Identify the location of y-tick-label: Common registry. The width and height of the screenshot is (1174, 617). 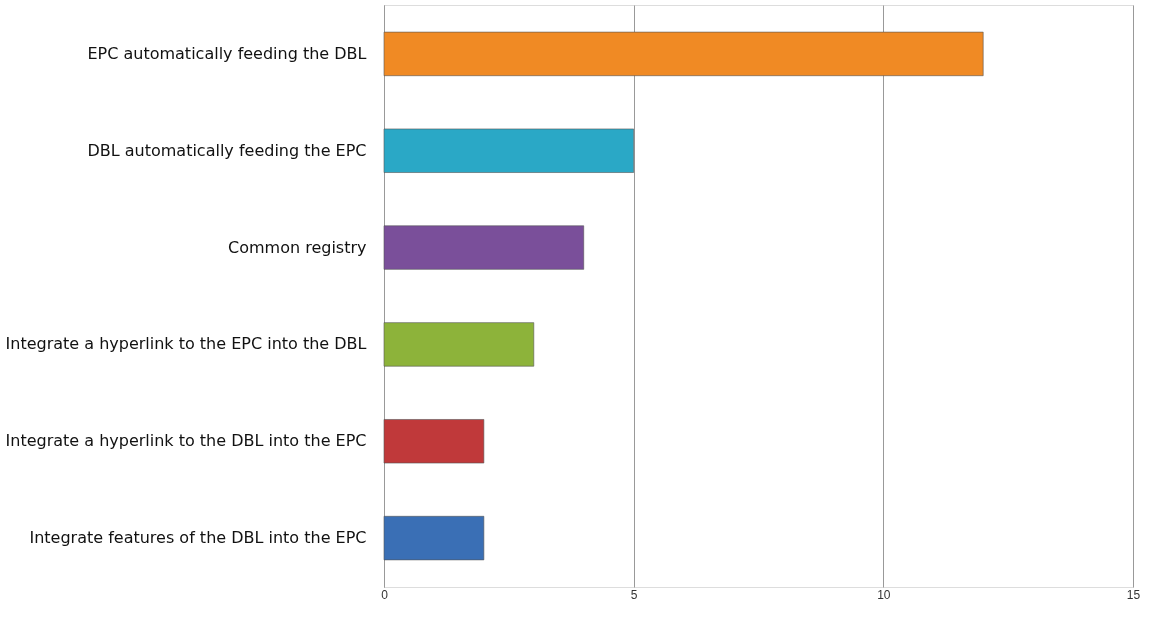
(297, 247).